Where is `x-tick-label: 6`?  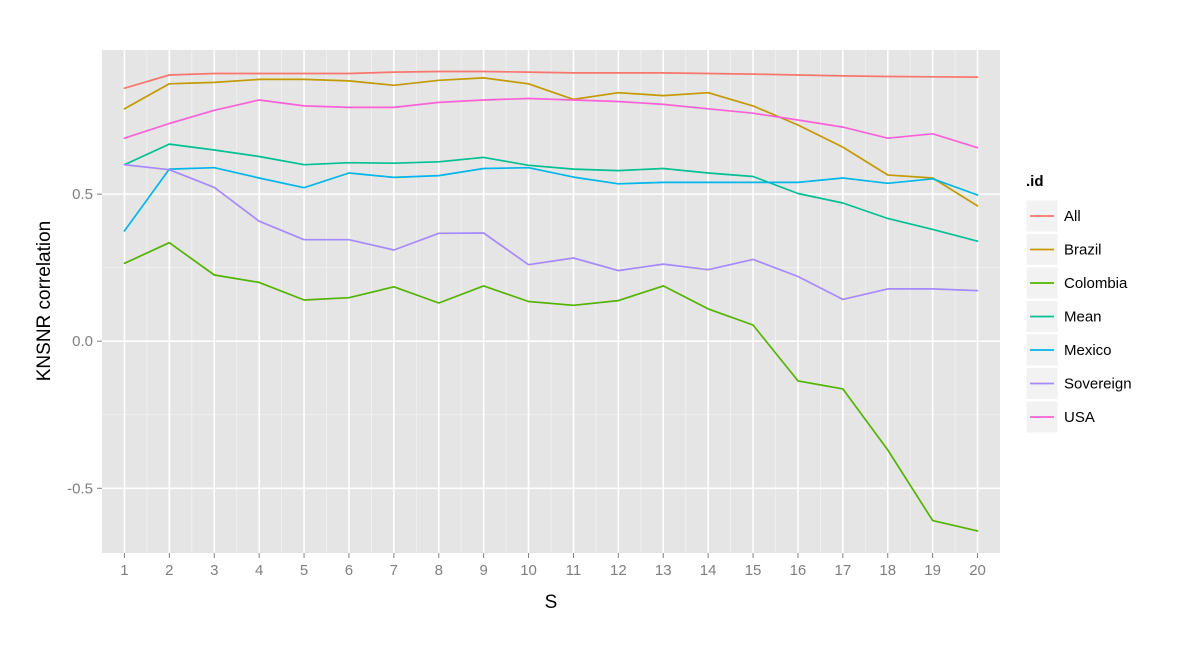
x-tick-label: 6 is located at coordinates (349, 570).